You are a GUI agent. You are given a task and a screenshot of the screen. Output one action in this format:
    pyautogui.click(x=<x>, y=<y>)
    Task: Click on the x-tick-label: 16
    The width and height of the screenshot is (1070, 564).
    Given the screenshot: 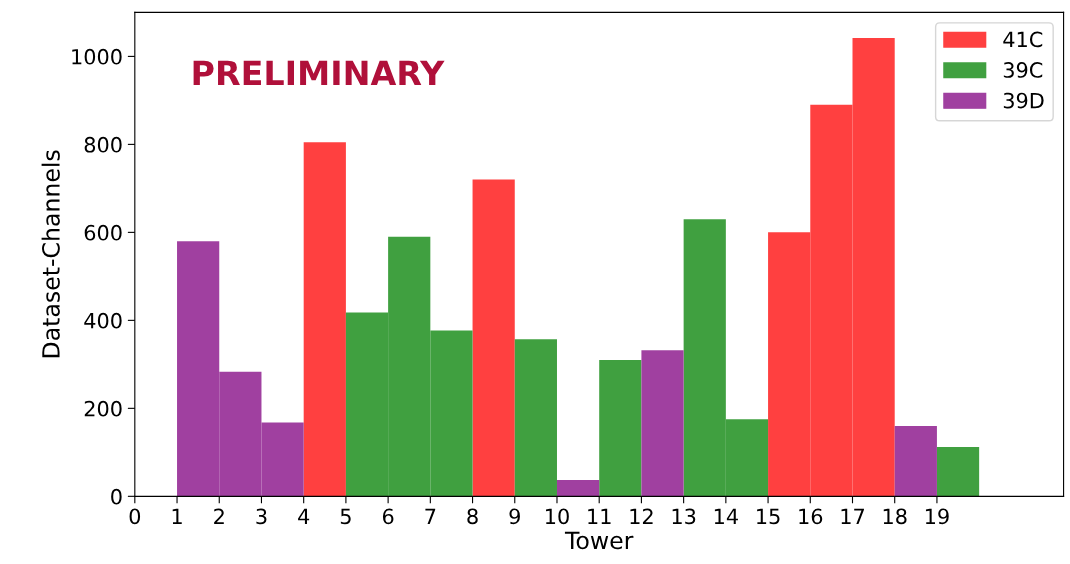 What is the action you would take?
    pyautogui.click(x=811, y=516)
    